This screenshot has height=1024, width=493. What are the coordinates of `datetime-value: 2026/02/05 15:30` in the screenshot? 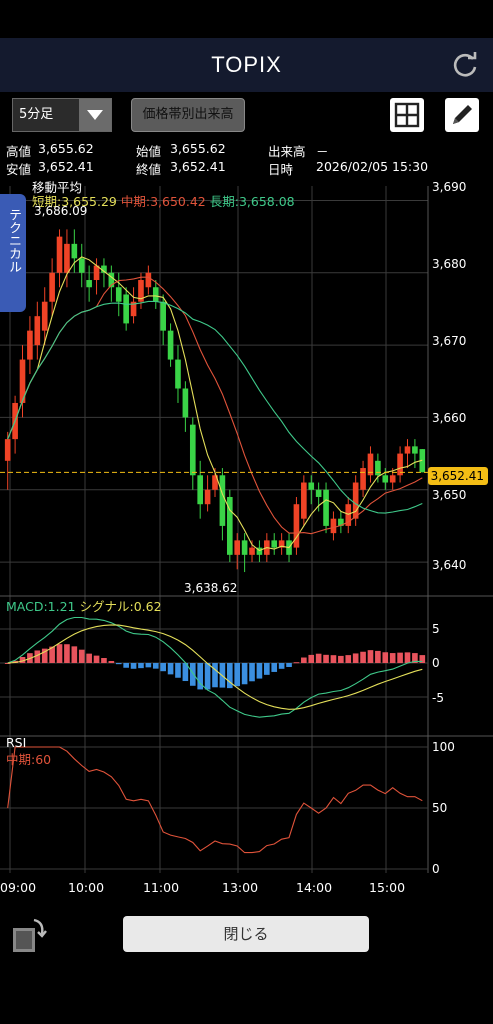 It's located at (372, 166).